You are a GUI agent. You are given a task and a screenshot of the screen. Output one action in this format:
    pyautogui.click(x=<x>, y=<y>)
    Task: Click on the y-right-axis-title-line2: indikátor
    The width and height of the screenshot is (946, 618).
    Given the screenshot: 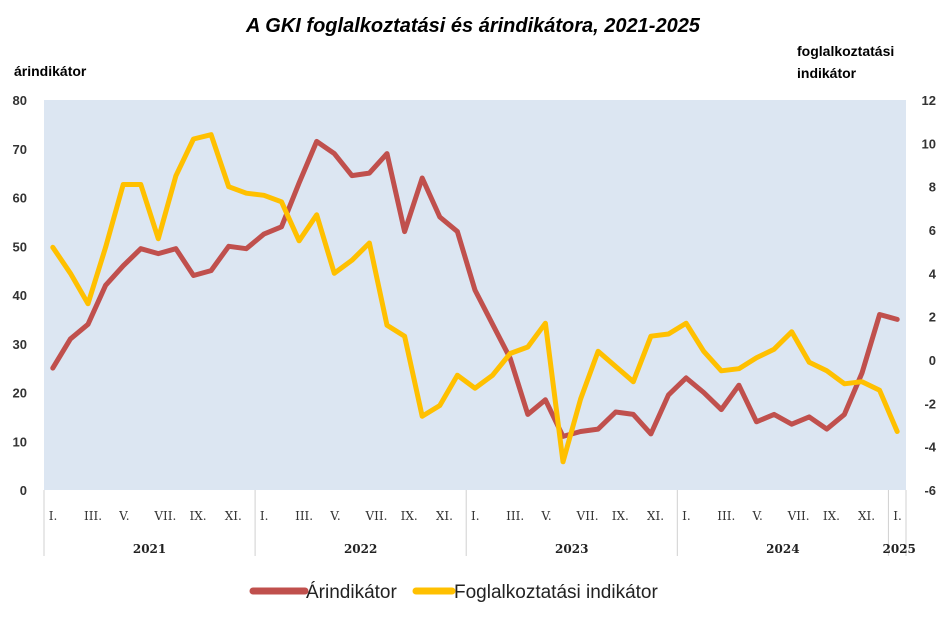 What is the action you would take?
    pyautogui.click(x=827, y=73)
    